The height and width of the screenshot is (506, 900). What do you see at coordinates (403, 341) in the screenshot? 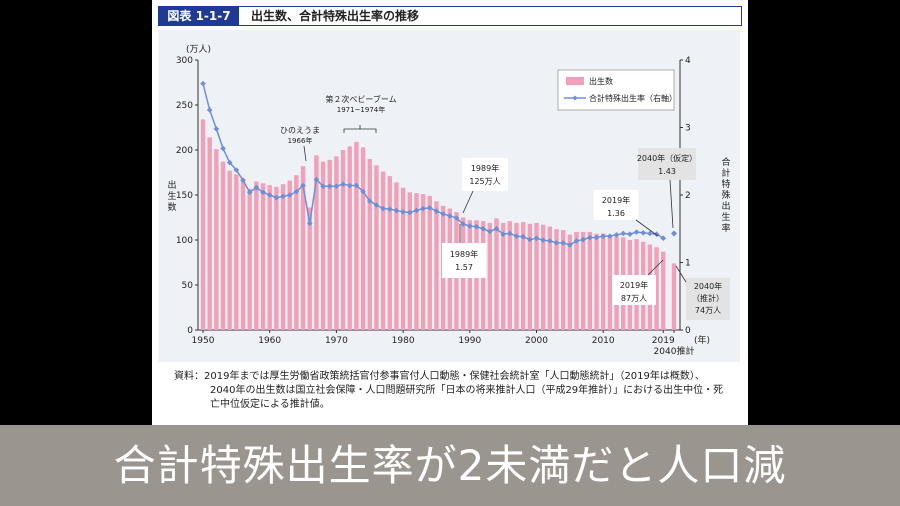
I see `x-tick-label: 1980` at bounding box center [403, 341].